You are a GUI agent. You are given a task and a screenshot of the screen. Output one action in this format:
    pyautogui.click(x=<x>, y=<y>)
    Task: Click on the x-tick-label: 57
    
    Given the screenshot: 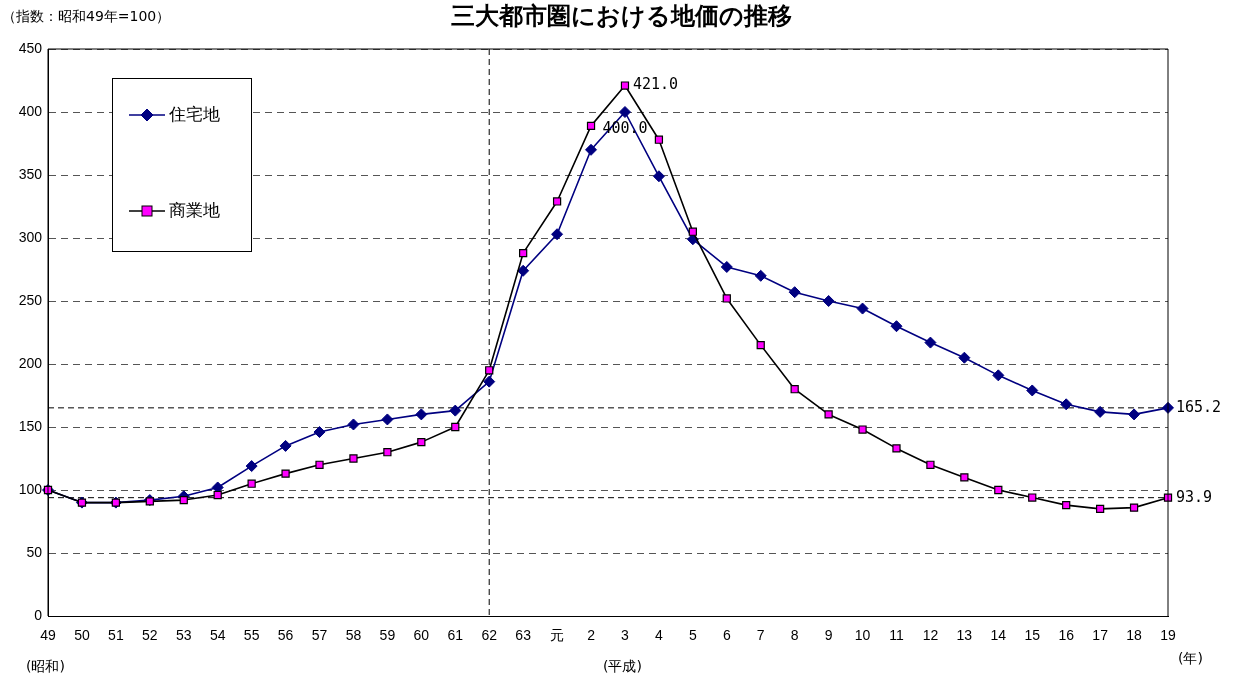 What is the action you would take?
    pyautogui.click(x=319, y=635)
    